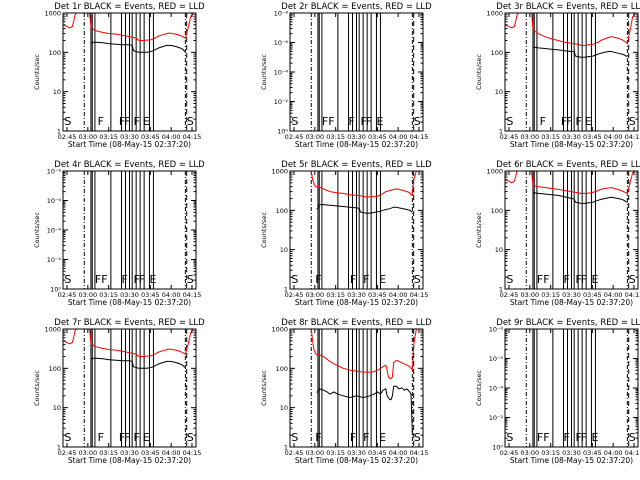  Describe the element at coordinates (129, 7) in the screenshot. I see `panel-title: Det 1r BLACK = Events, RED = LLD` at that location.